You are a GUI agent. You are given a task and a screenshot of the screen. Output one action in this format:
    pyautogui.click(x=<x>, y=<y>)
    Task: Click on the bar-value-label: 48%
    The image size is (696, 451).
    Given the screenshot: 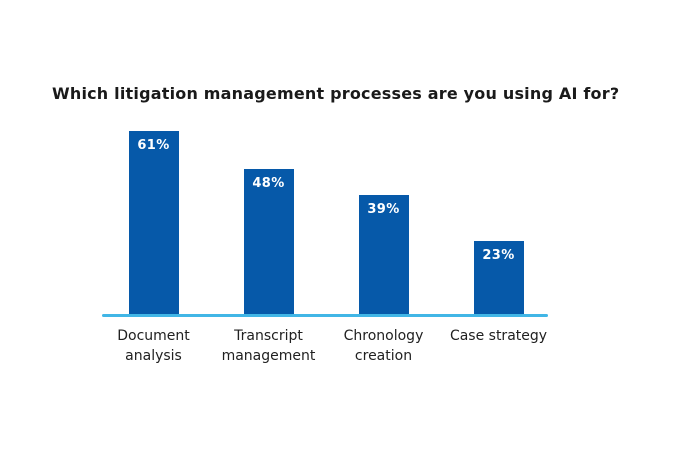 What is the action you would take?
    pyautogui.click(x=268, y=183)
    